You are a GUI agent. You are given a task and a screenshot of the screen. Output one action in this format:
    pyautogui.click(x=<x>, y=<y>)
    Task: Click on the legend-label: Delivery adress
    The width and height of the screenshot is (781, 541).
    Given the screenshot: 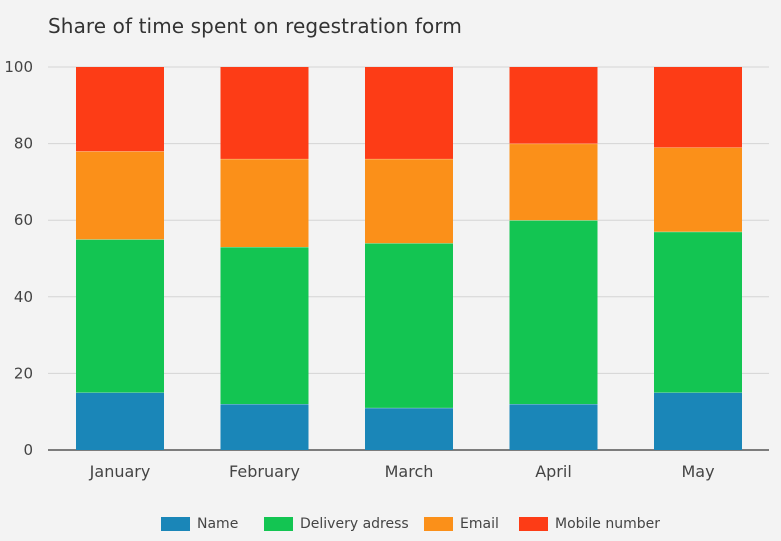 What is the action you would take?
    pyautogui.click(x=354, y=524)
    